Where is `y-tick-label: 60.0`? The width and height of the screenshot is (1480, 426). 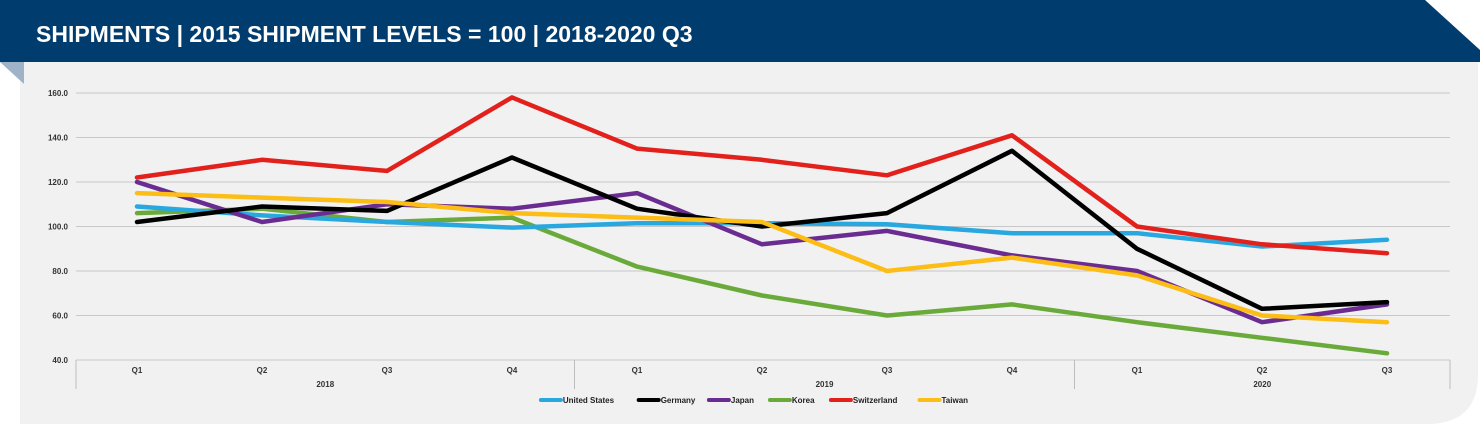
y-tick-label: 60.0 is located at coordinates (60, 316).